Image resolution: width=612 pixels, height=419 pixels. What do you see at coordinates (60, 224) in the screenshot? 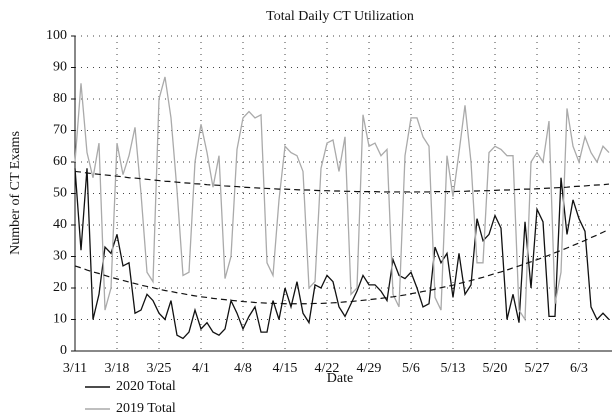
I see `y-tick-label: 40` at bounding box center [60, 224].